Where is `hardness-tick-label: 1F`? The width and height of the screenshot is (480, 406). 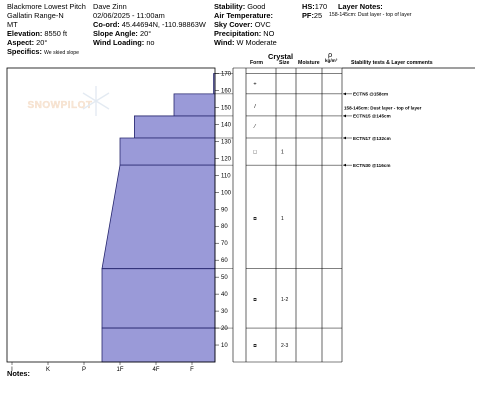
hardness-tick-label: 1F is located at coordinates (119, 370).